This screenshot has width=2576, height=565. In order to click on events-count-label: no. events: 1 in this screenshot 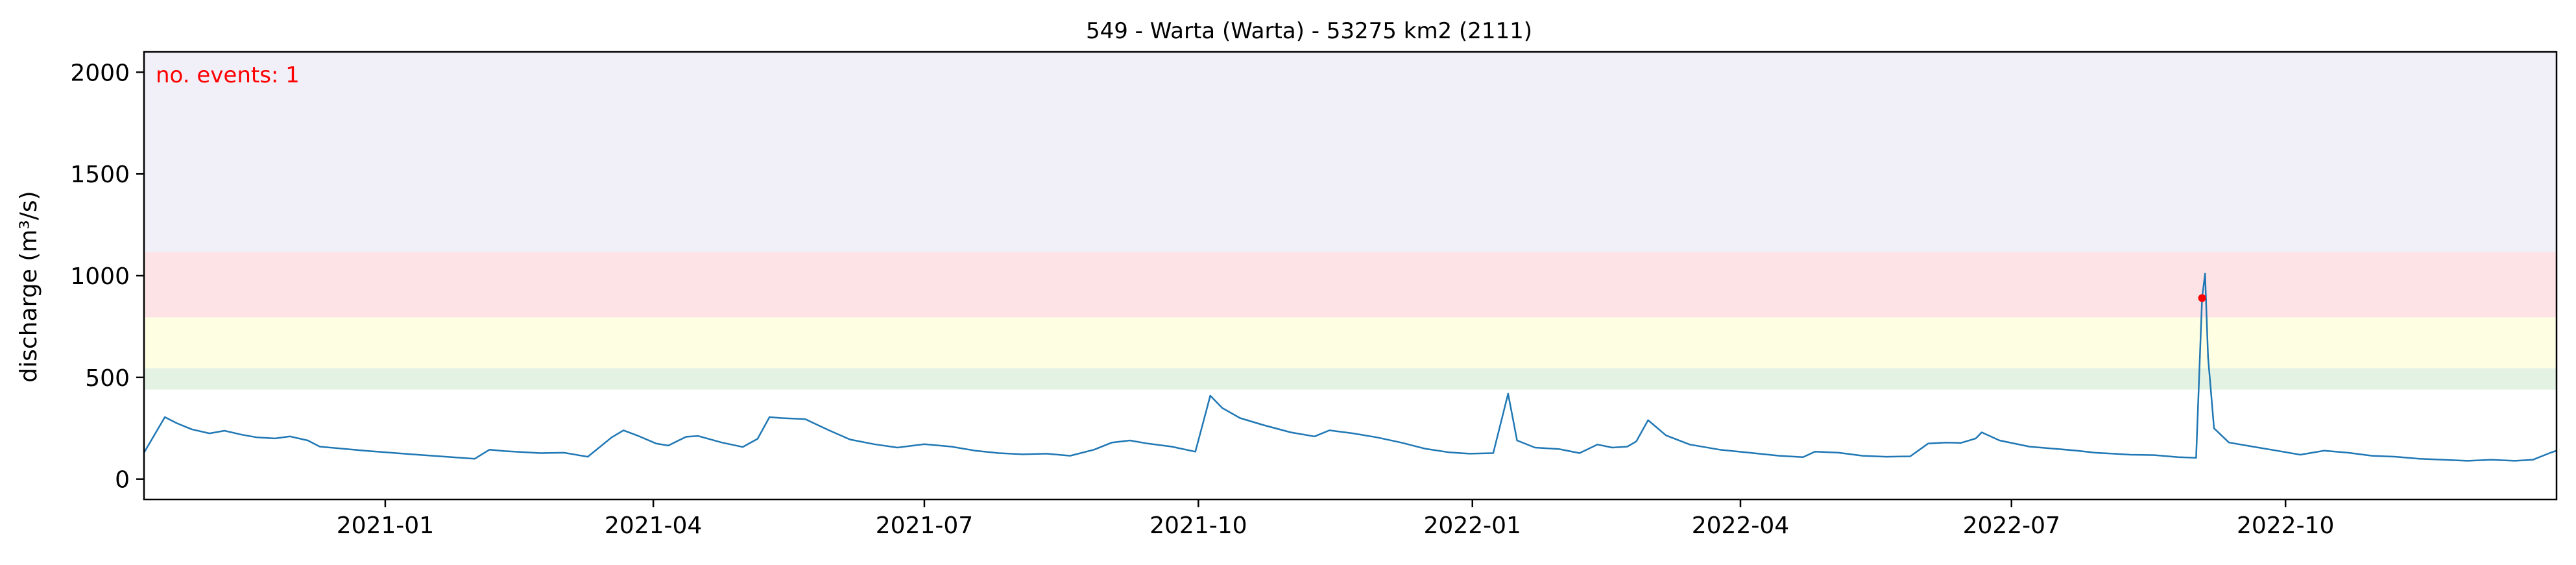, I will do `click(228, 75)`.